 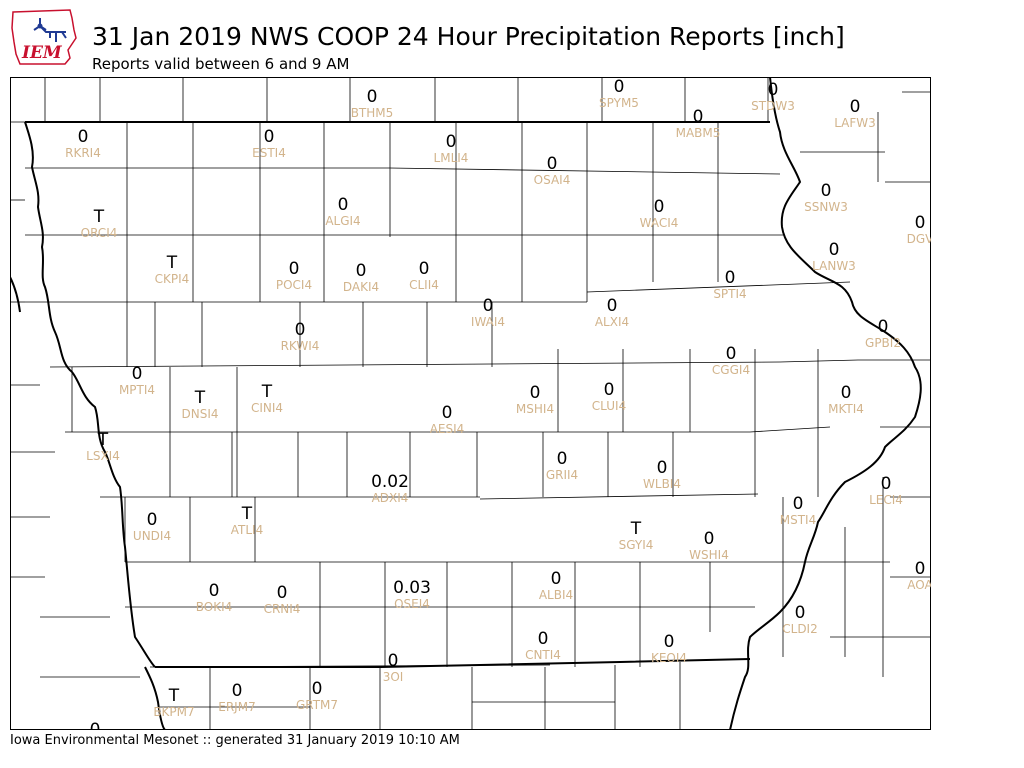 I want to click on iem-logo: IEM, so click(x=44, y=37).